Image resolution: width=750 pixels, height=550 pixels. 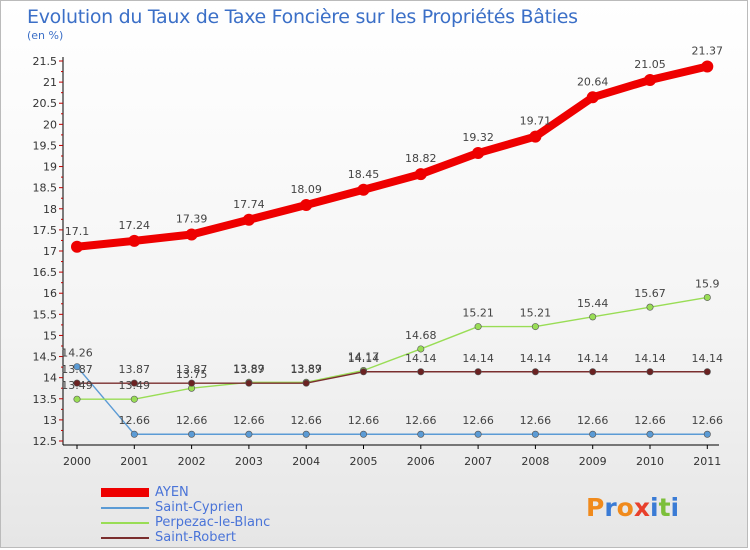 What do you see at coordinates (50, 167) in the screenshot?
I see `y-tick-label: 19` at bounding box center [50, 167].